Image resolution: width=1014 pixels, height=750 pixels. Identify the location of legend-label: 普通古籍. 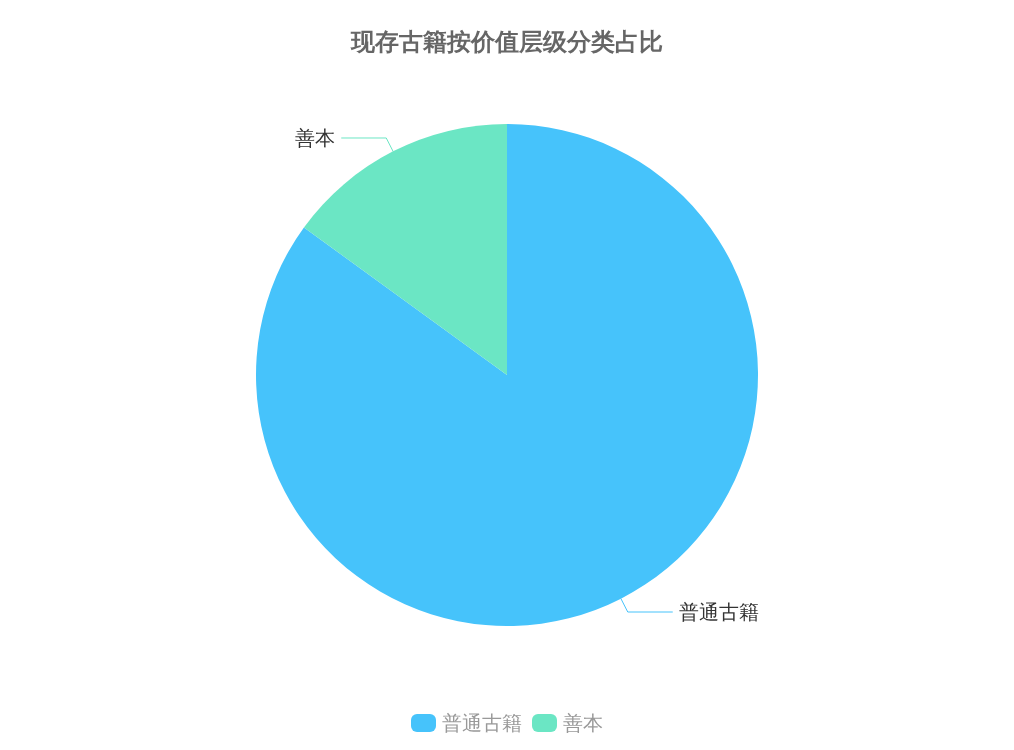
(482, 723).